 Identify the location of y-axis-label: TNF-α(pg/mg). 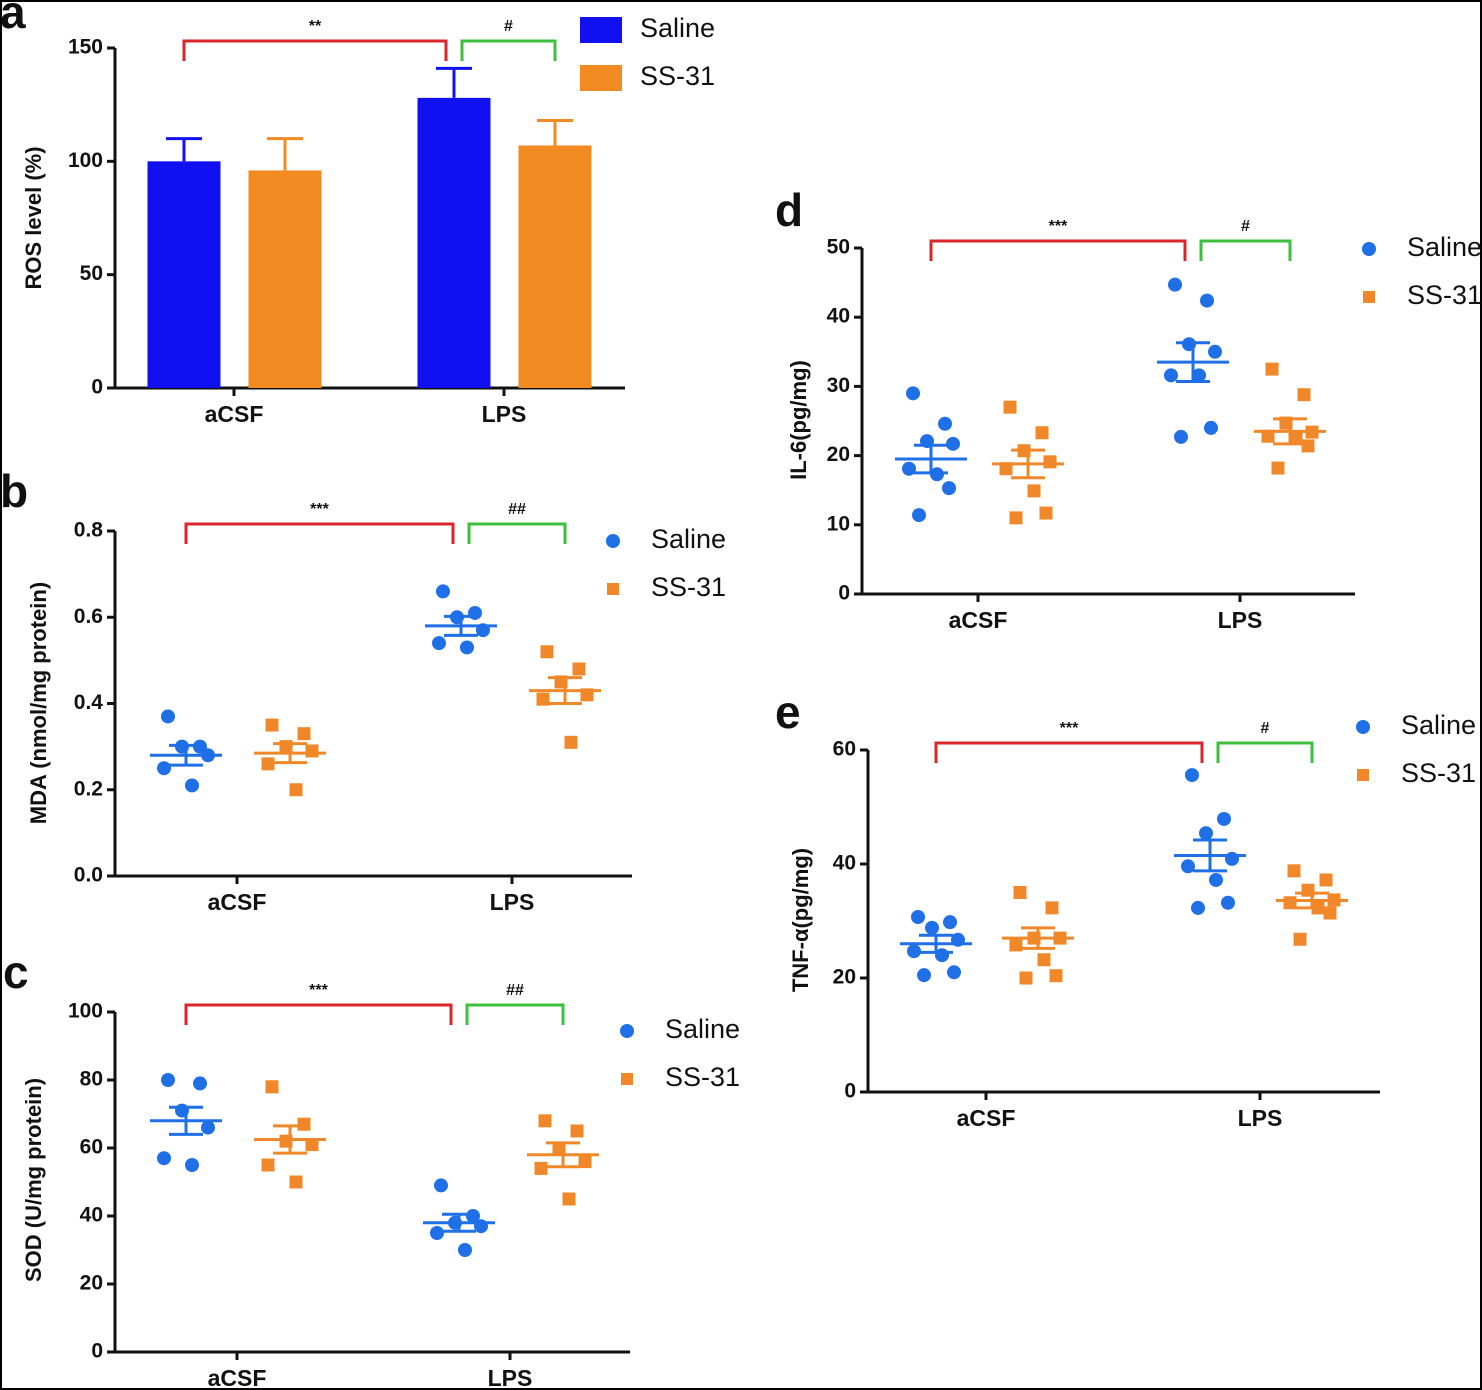
(800, 920).